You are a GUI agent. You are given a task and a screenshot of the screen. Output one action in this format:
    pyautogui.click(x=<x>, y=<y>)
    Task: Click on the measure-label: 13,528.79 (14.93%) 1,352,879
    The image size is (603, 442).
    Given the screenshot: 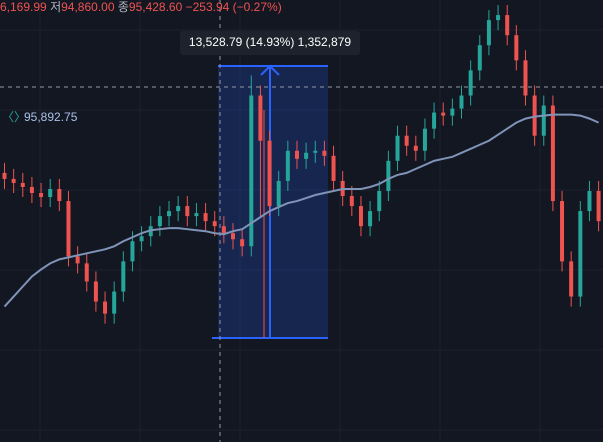 What is the action you would take?
    pyautogui.click(x=270, y=42)
    